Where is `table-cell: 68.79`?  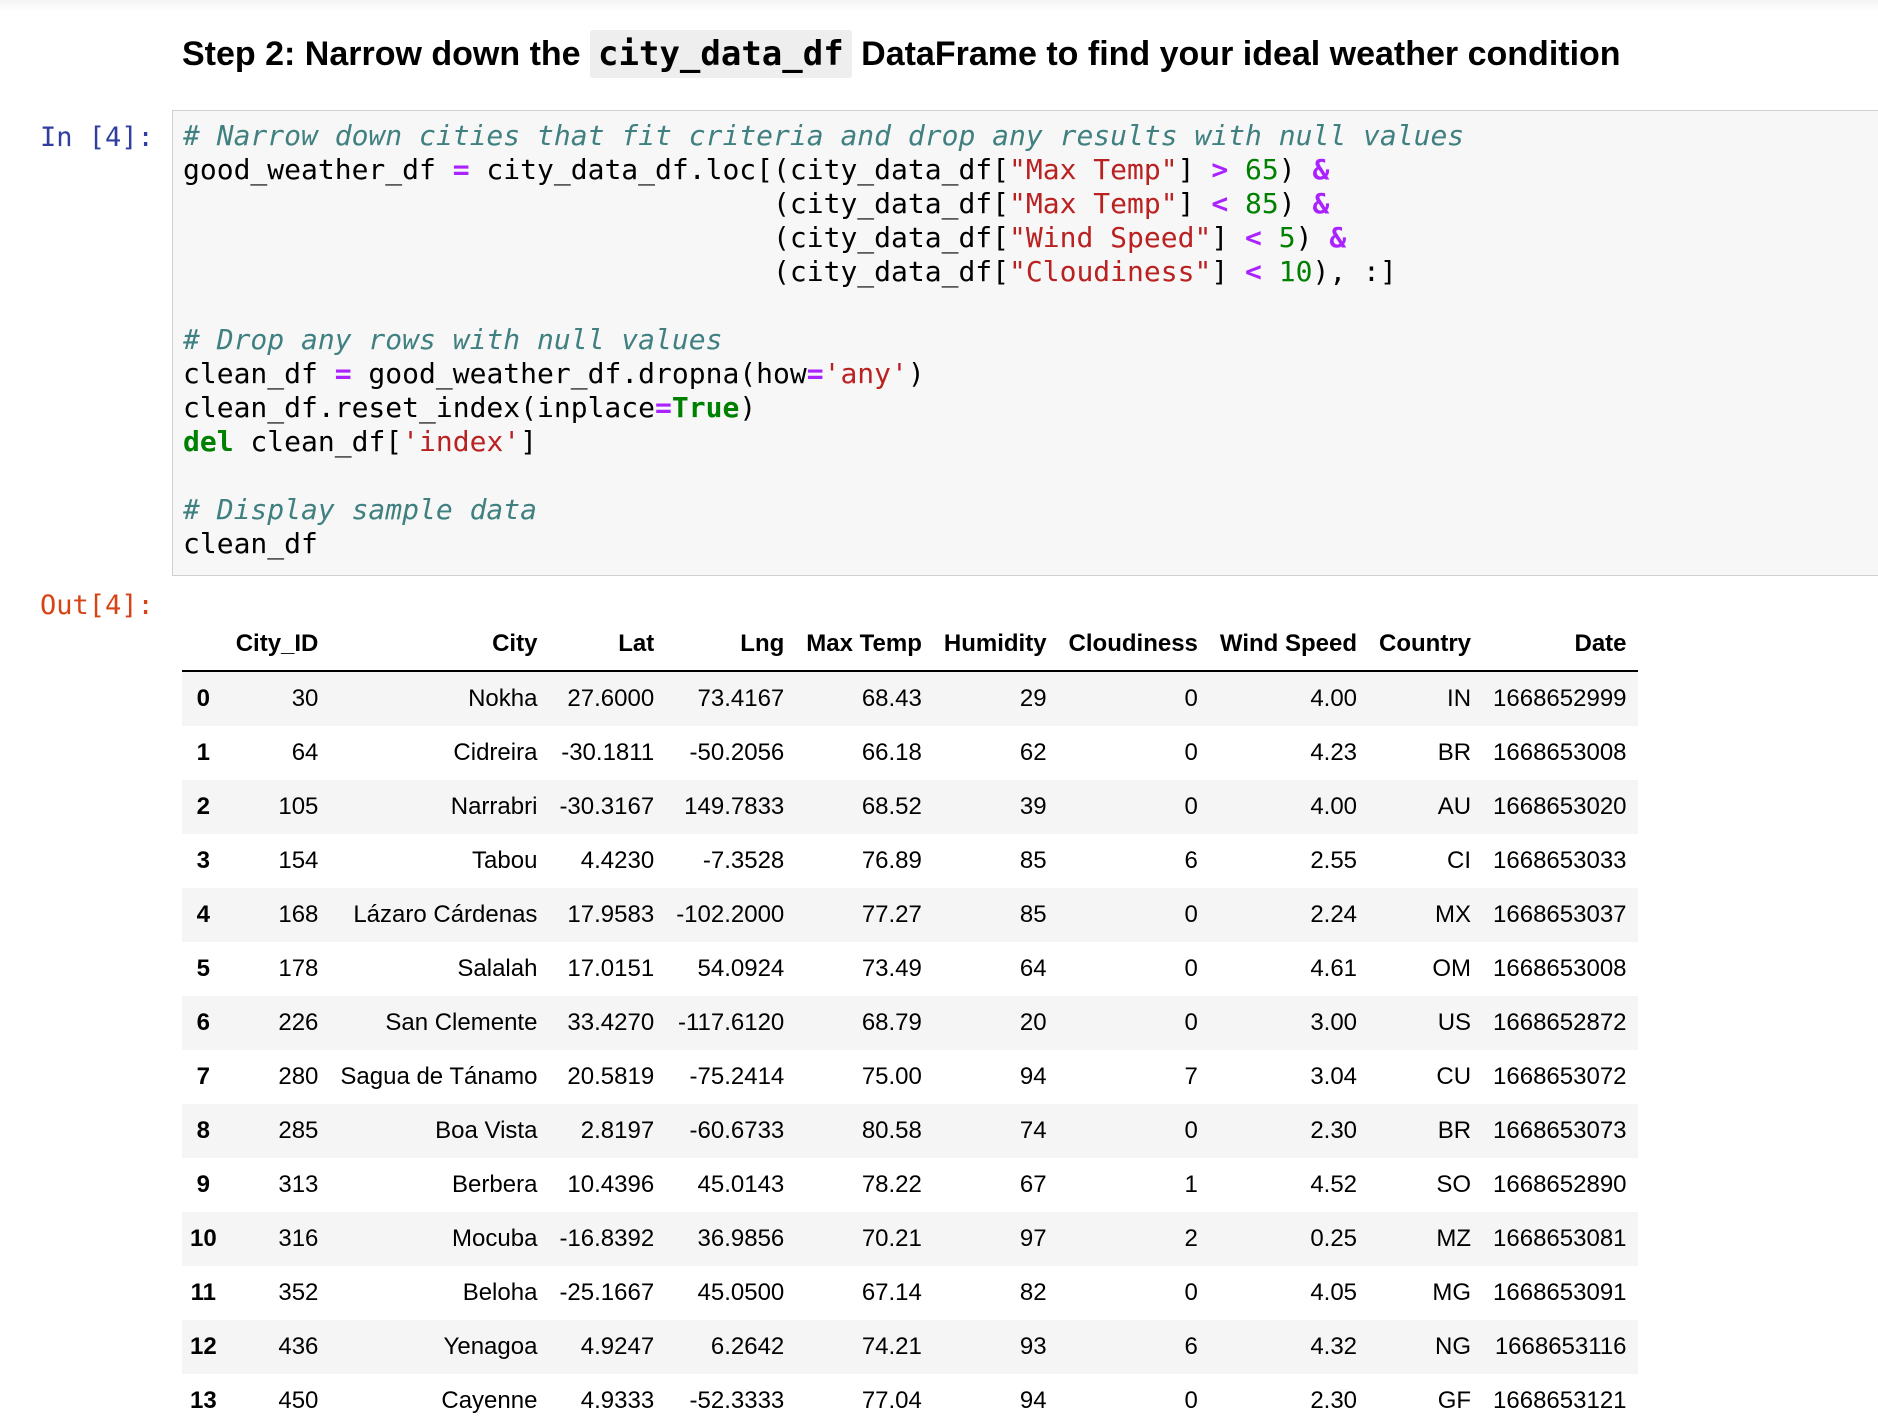
table-cell: 68.79 is located at coordinates (891, 1022).